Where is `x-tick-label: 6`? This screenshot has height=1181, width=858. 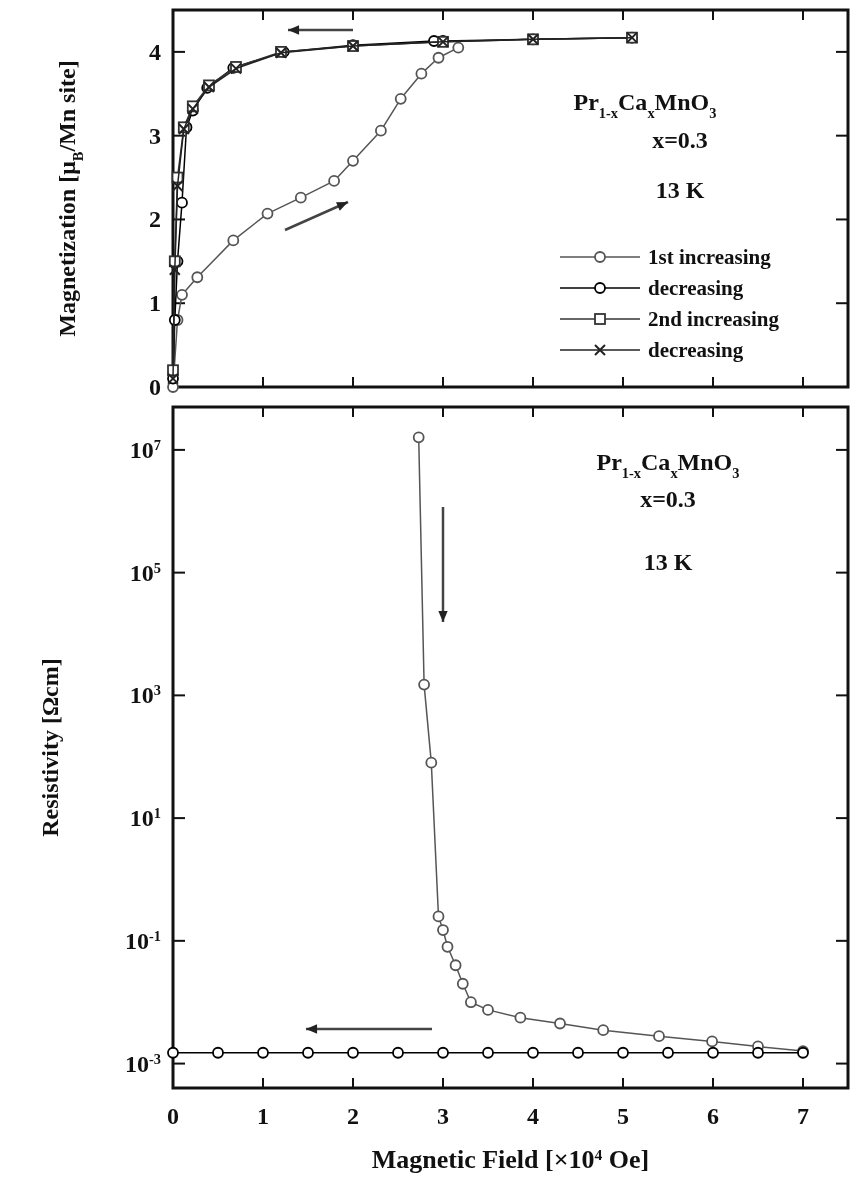 x-tick-label: 6 is located at coordinates (713, 1116).